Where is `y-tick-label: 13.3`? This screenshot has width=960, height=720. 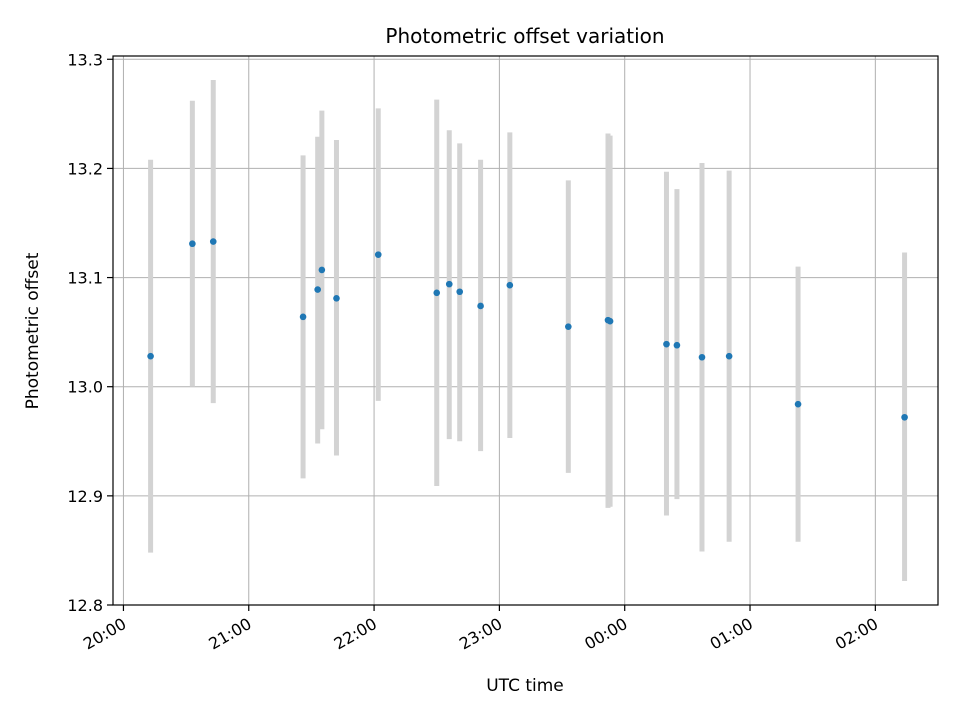 y-tick-label: 13.3 is located at coordinates (85, 59).